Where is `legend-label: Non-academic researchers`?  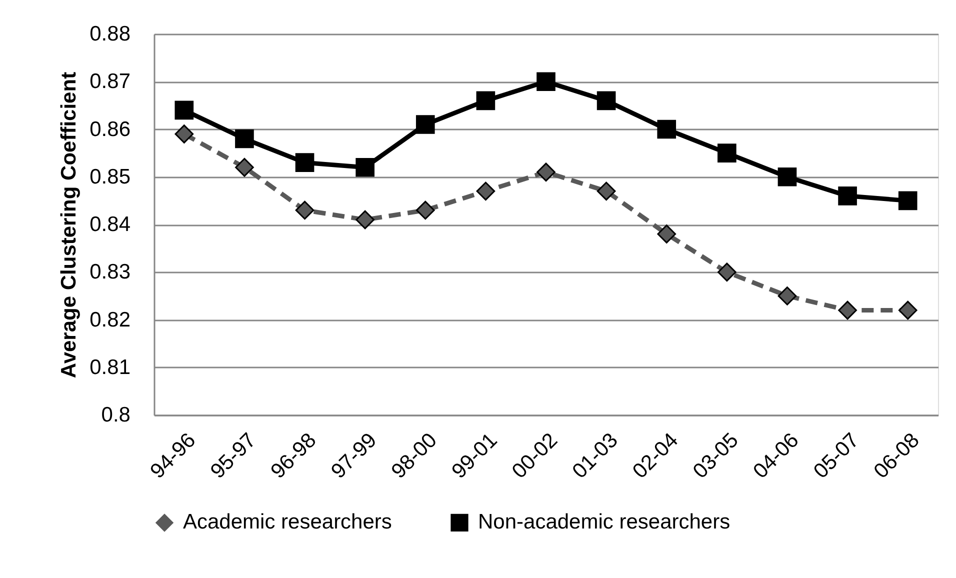 legend-label: Non-academic researchers is located at coordinates (604, 522).